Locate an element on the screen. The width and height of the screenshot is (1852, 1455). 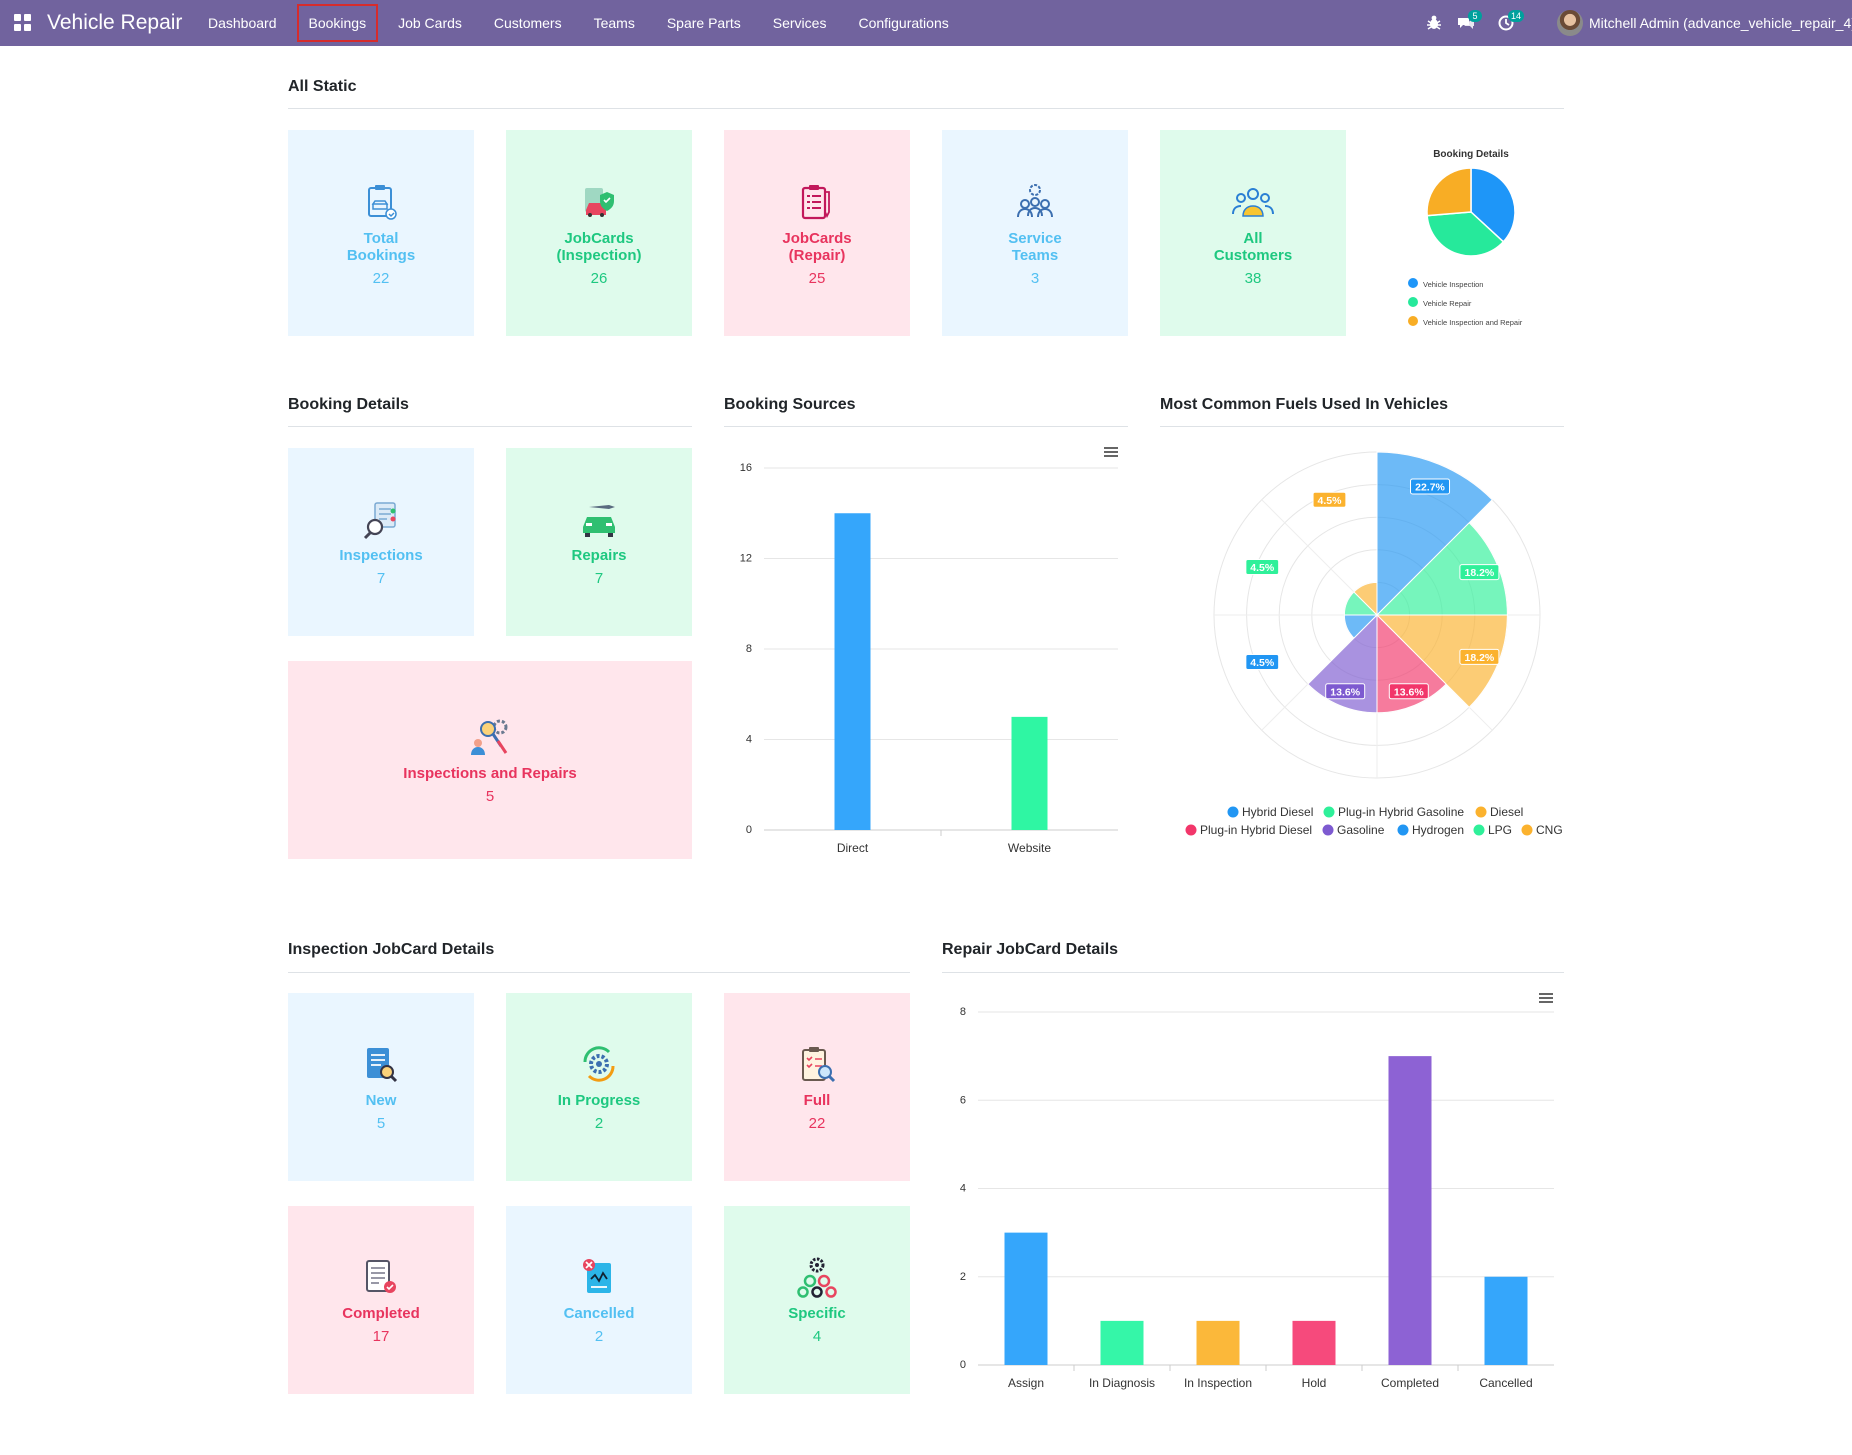
customers-group-icon is located at coordinates (1253, 202).